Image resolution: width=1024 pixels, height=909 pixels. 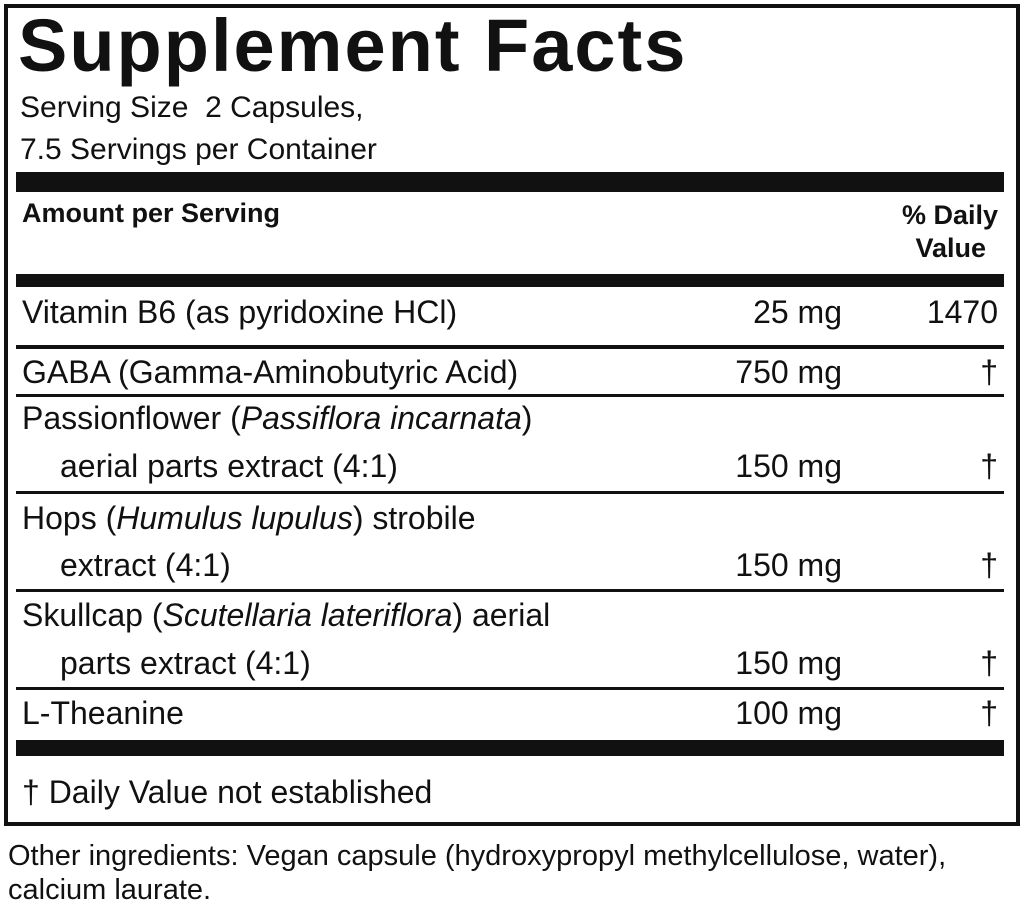 I want to click on ingredient-detail: aerial parts extract (4:1), so click(x=229, y=466).